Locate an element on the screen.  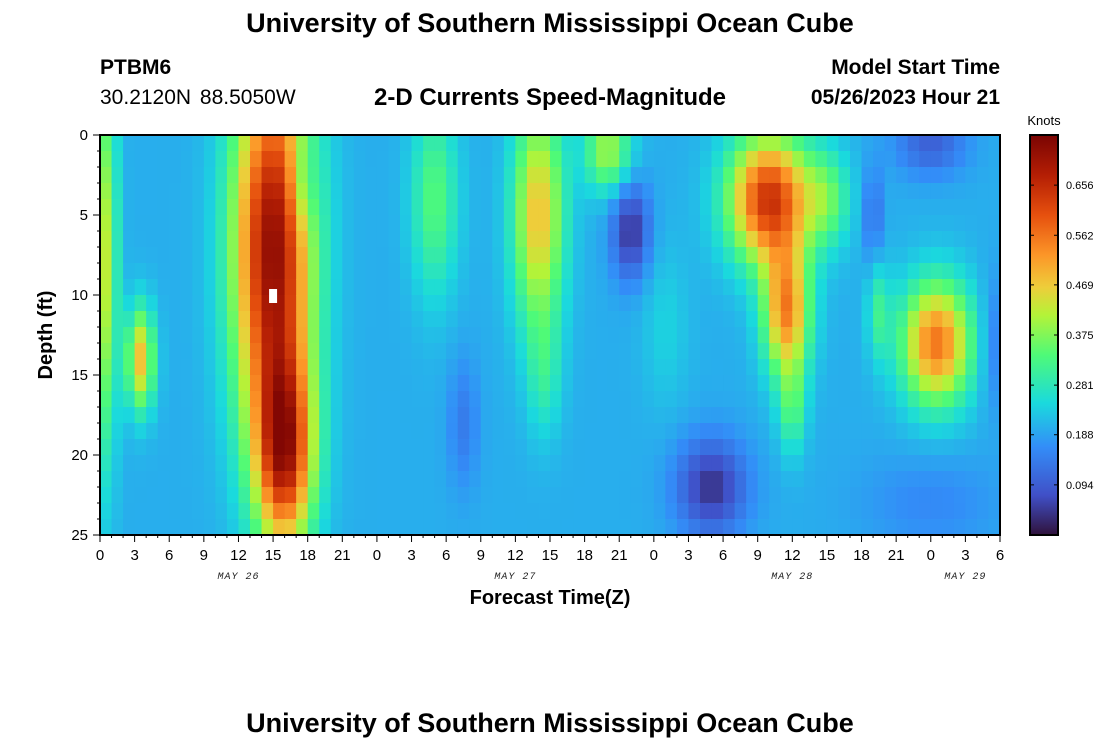
y-tick-label: 0 is located at coordinates (84, 135).